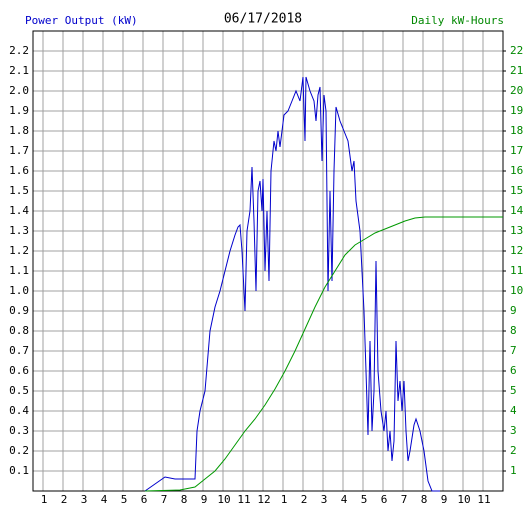 The width and height of the screenshot is (527, 510). Describe the element at coordinates (81, 20) in the screenshot. I see `y-axis-title: Power Output (kW)` at that location.